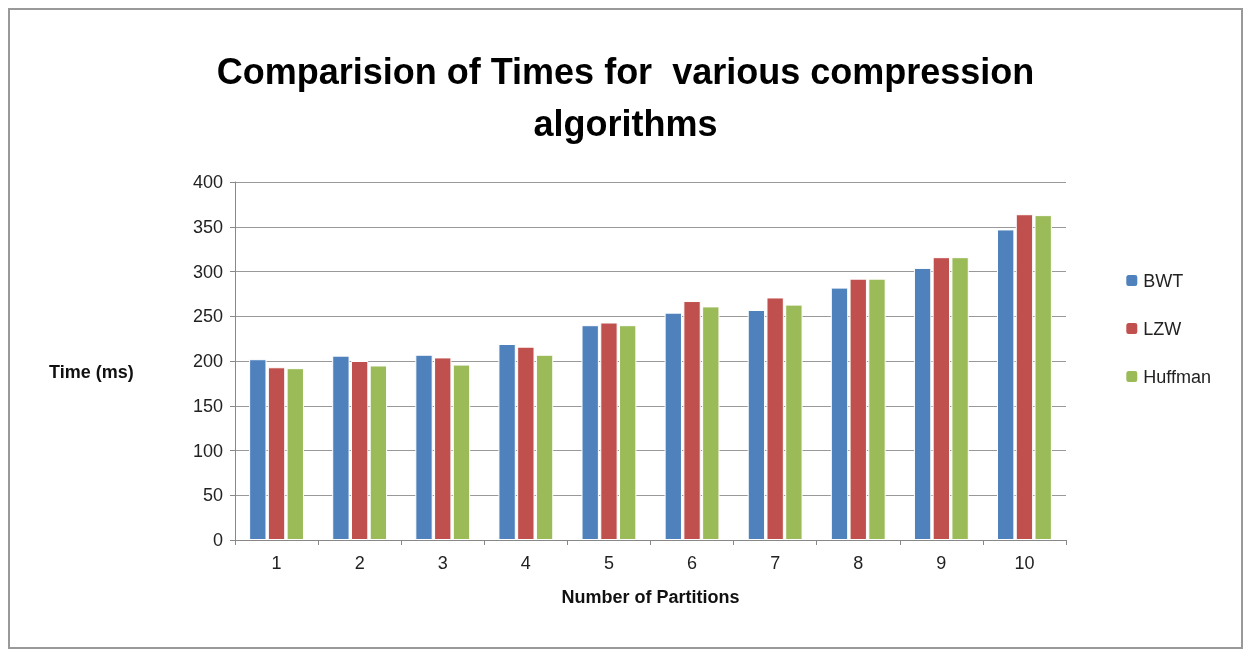 This screenshot has height=661, width=1255. What do you see at coordinates (1162, 328) in the screenshot?
I see `legend-label: LZW` at bounding box center [1162, 328].